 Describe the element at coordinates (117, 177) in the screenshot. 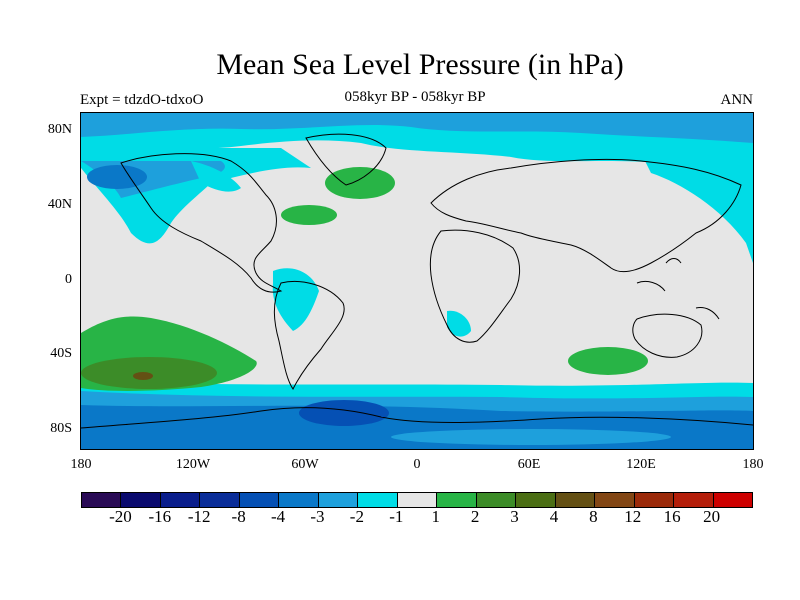

I see `north-pacific-dark-blue-core` at that location.